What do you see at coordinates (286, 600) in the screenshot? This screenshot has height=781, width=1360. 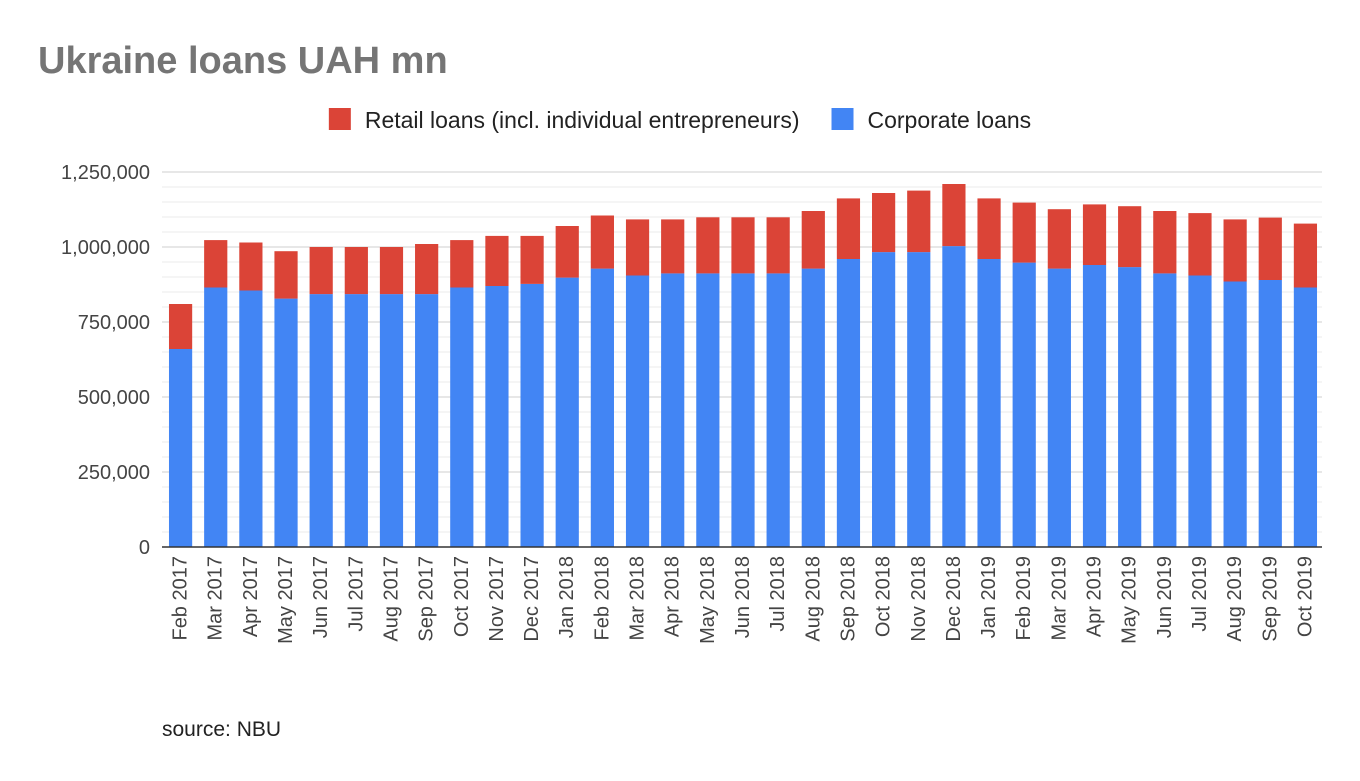 I see `x-tick-label: May 2017` at bounding box center [286, 600].